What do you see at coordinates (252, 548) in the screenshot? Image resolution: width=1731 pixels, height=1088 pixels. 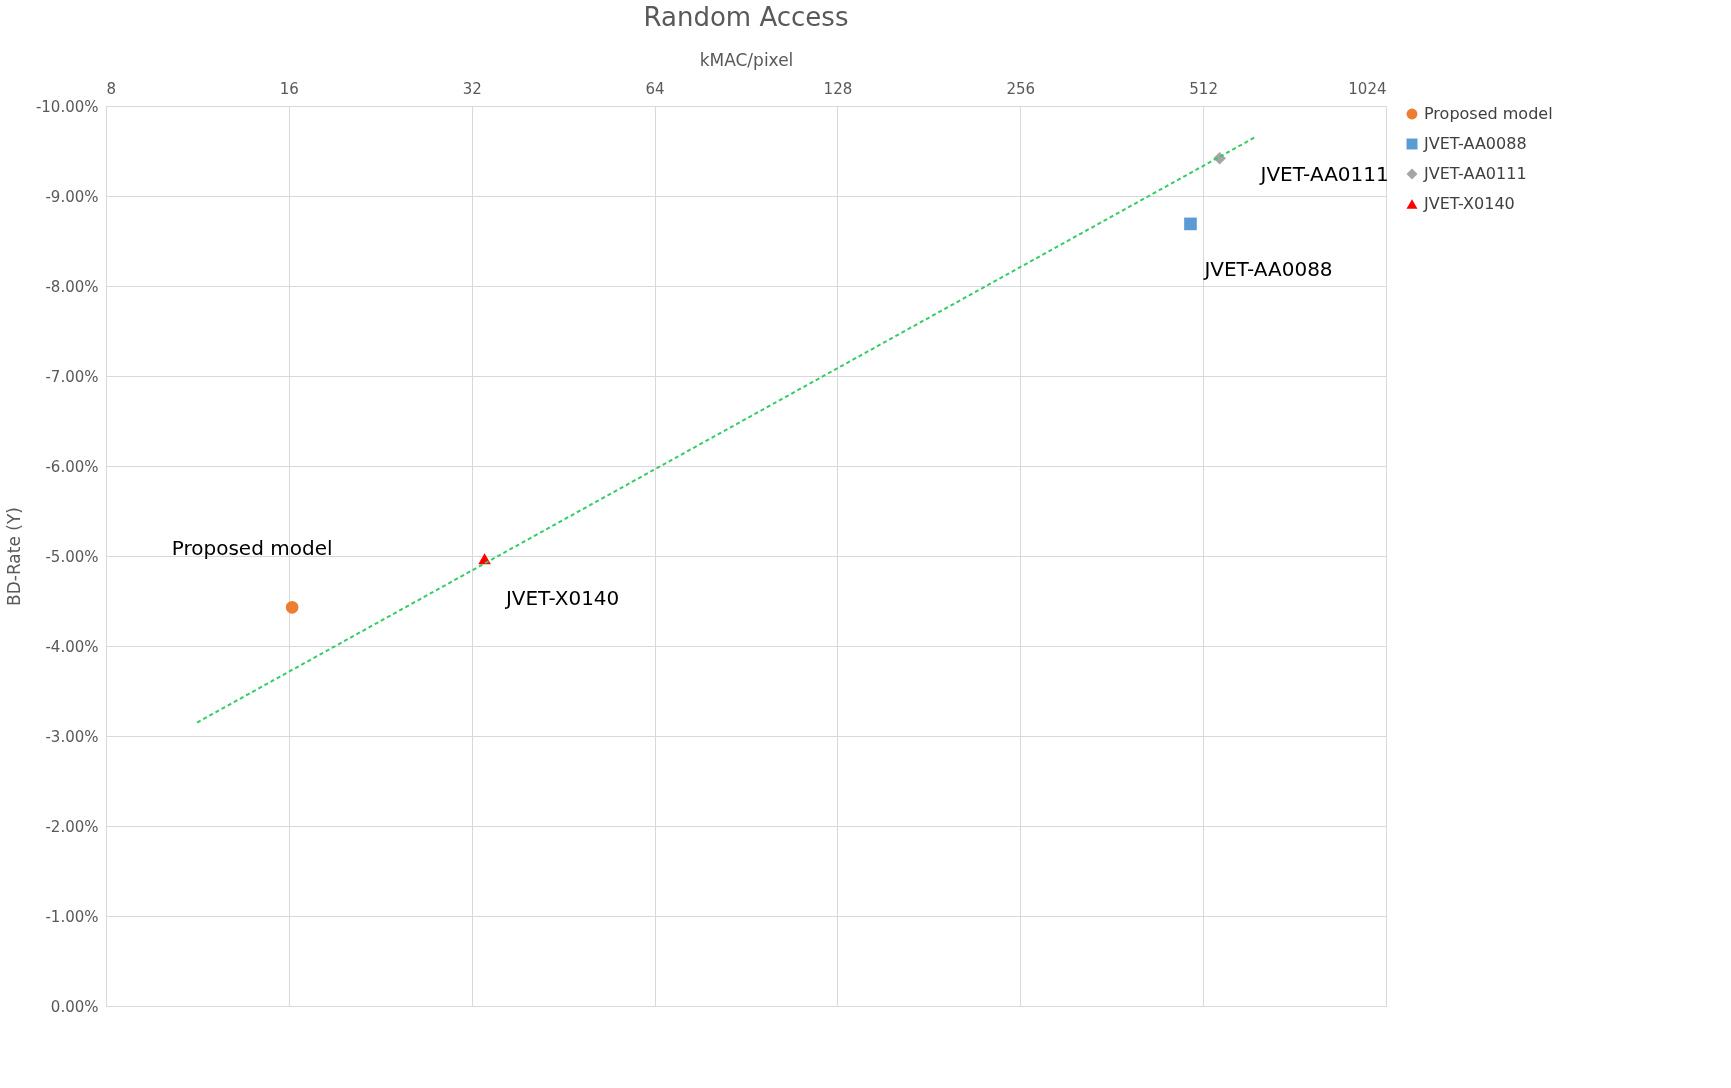 I see `annotation: Proposed model` at bounding box center [252, 548].